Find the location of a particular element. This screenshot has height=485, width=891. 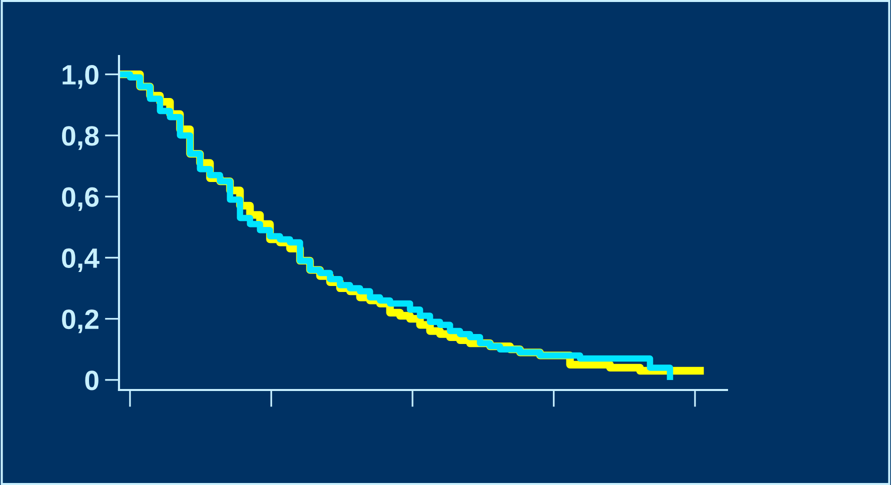

y-tick-label: 1,0 is located at coordinates (80, 77).